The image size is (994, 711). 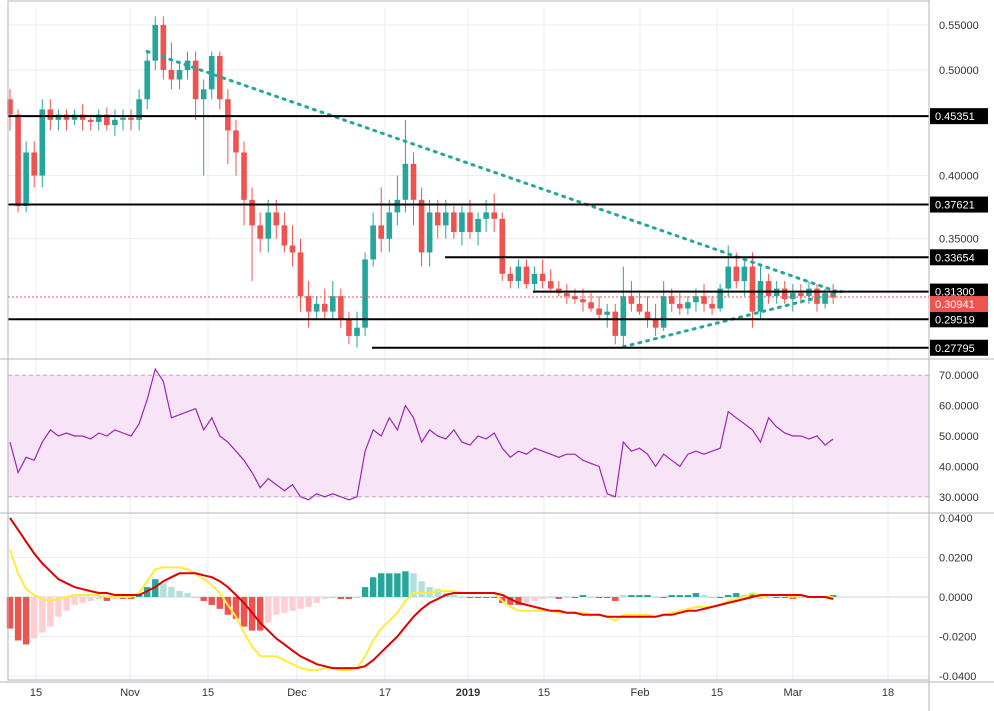 I want to click on rsi-tick-label: 50.0000, so click(x=959, y=437).